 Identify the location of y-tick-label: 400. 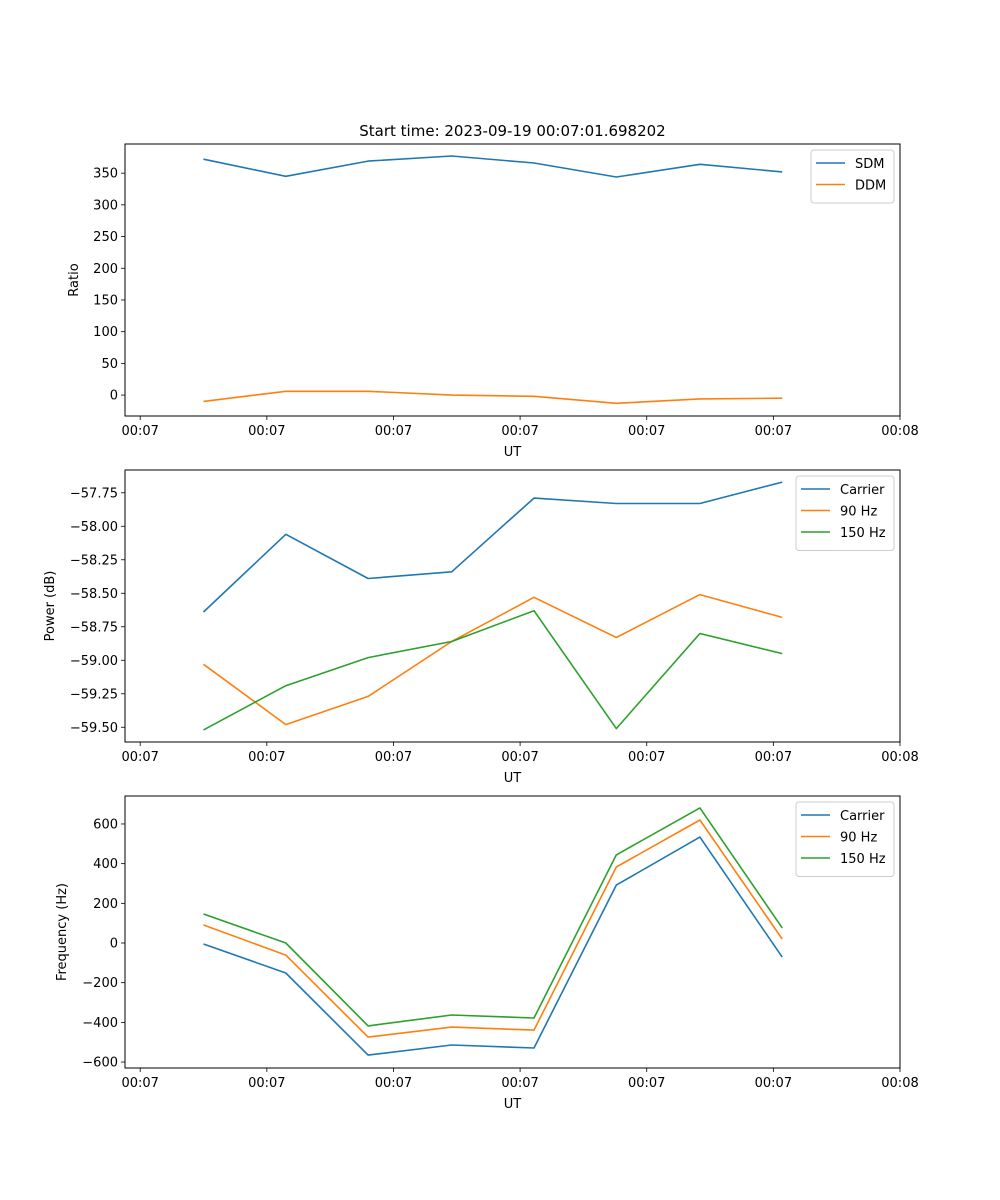
(105, 864).